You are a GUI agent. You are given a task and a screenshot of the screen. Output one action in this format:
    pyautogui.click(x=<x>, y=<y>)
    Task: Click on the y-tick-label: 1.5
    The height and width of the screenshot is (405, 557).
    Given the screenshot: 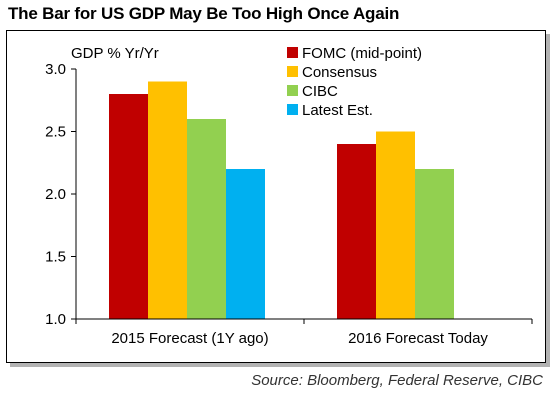 What is the action you would take?
    pyautogui.click(x=55, y=257)
    